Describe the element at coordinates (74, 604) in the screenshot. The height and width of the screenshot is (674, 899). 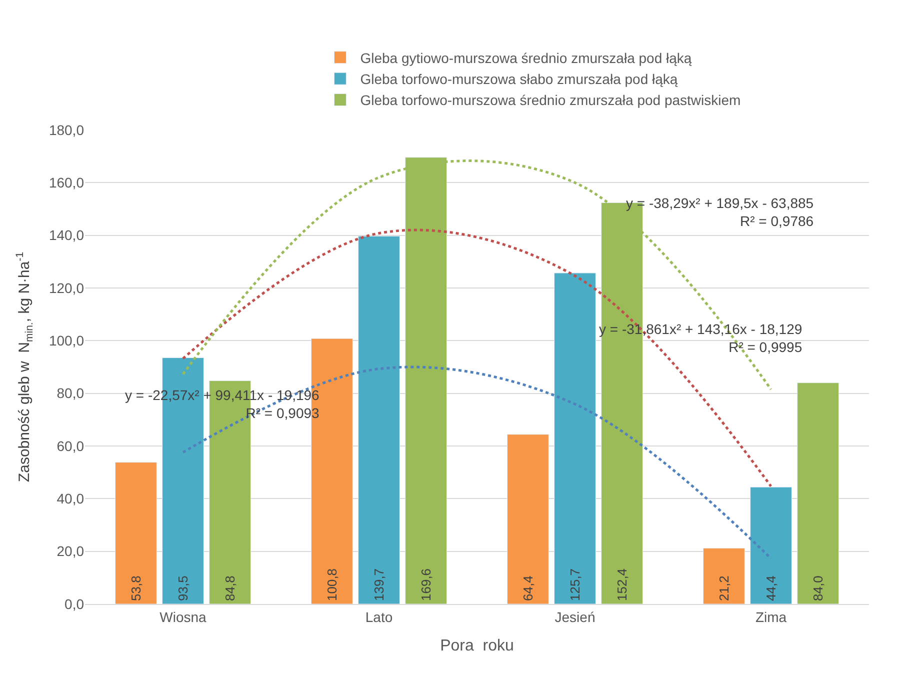
I see `y-tick-label: 0,0` at that location.